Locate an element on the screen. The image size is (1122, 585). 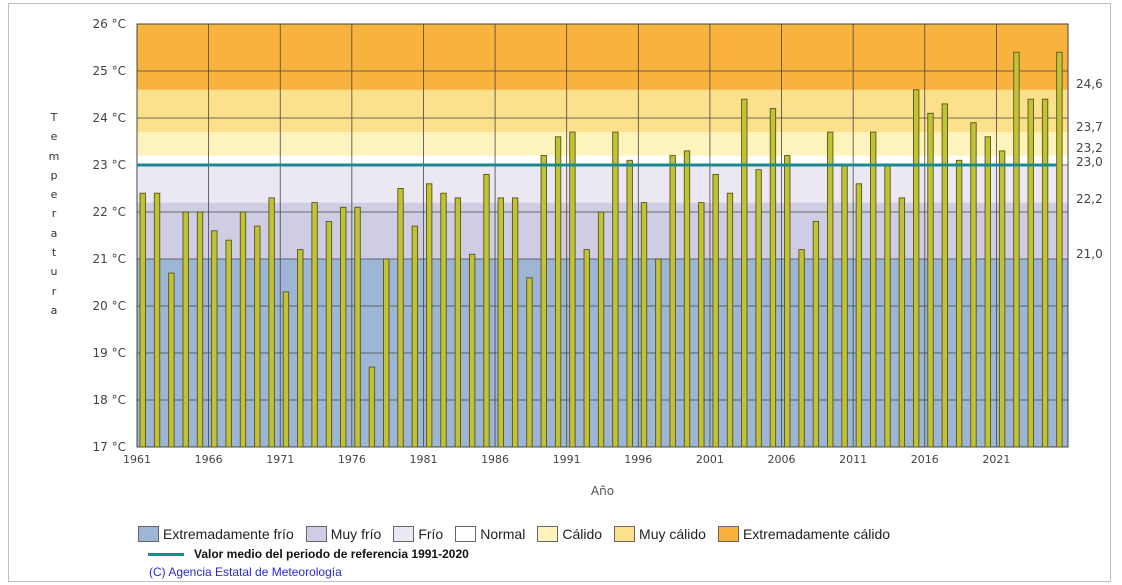
bar-1990 is located at coordinates (558, 292).